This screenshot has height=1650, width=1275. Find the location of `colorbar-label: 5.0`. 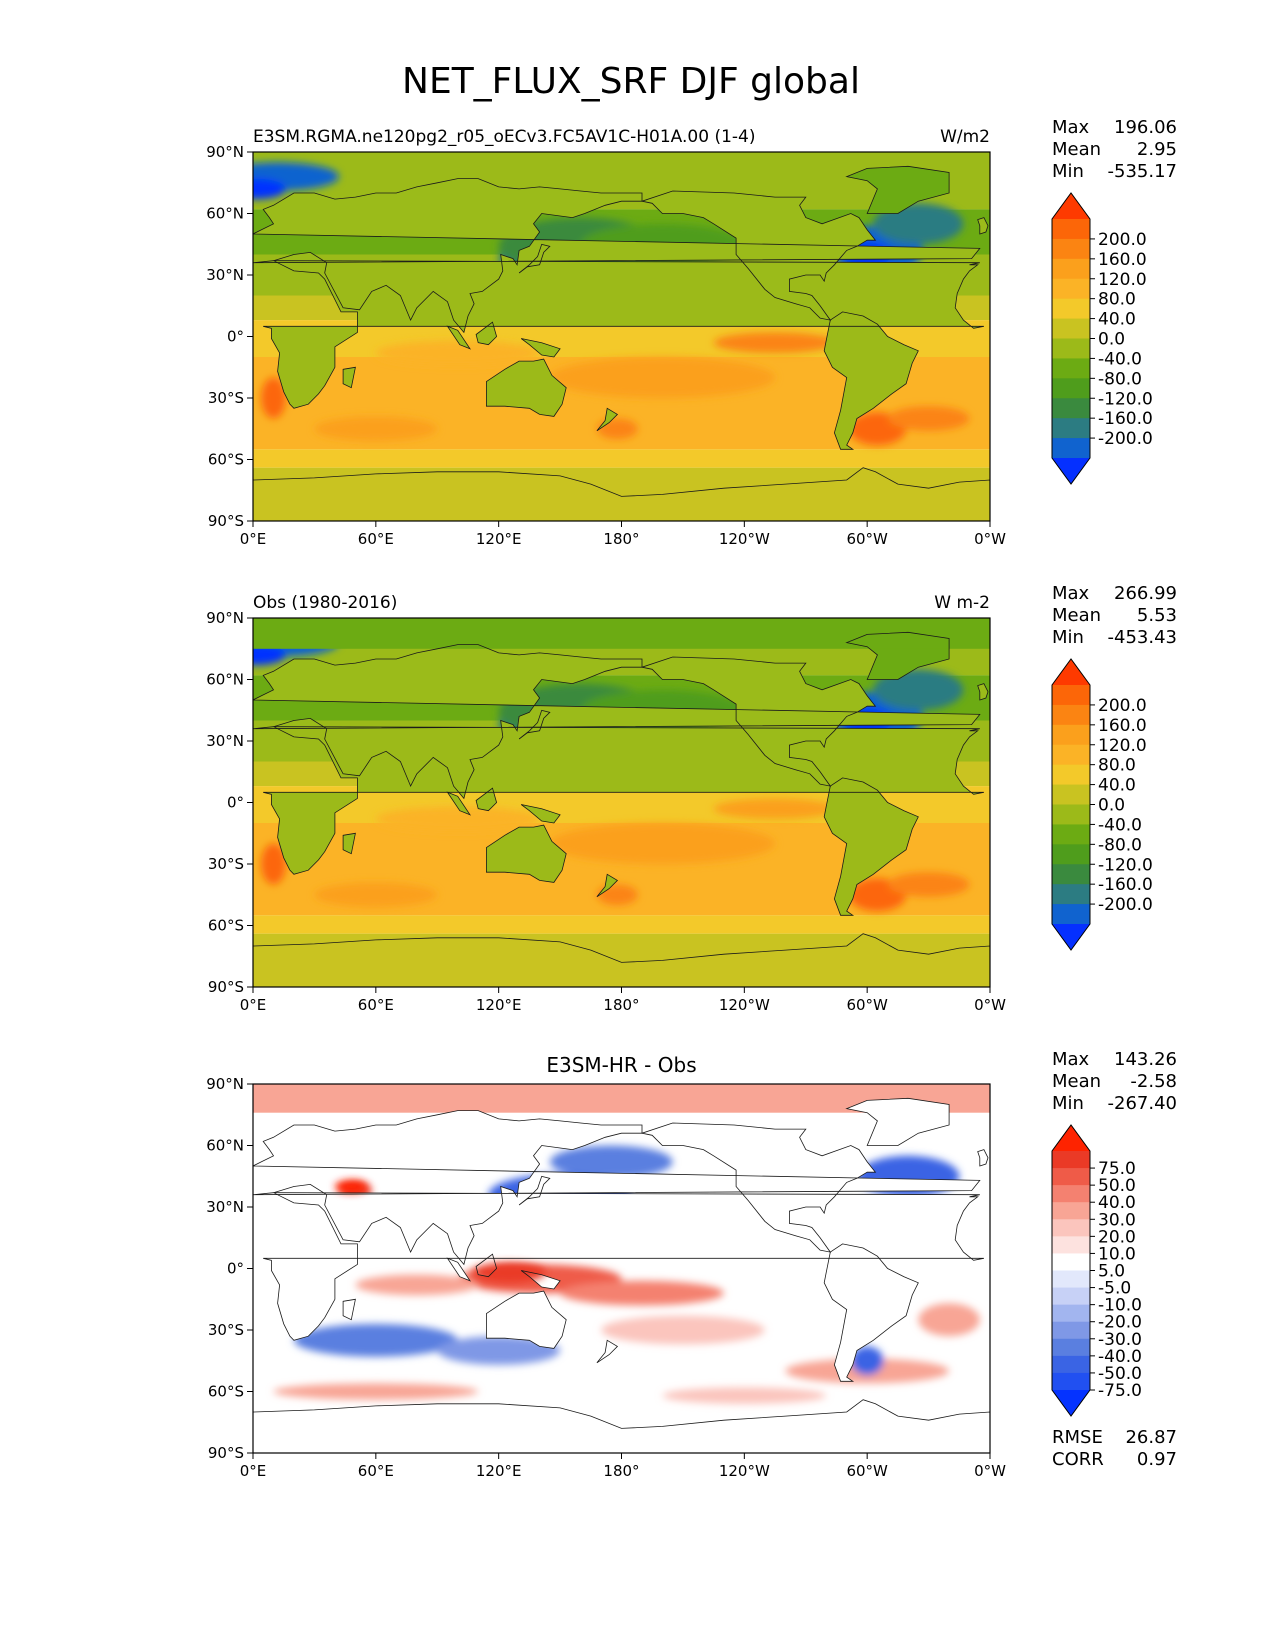

colorbar-label: 5.0 is located at coordinates (1111, 1272).